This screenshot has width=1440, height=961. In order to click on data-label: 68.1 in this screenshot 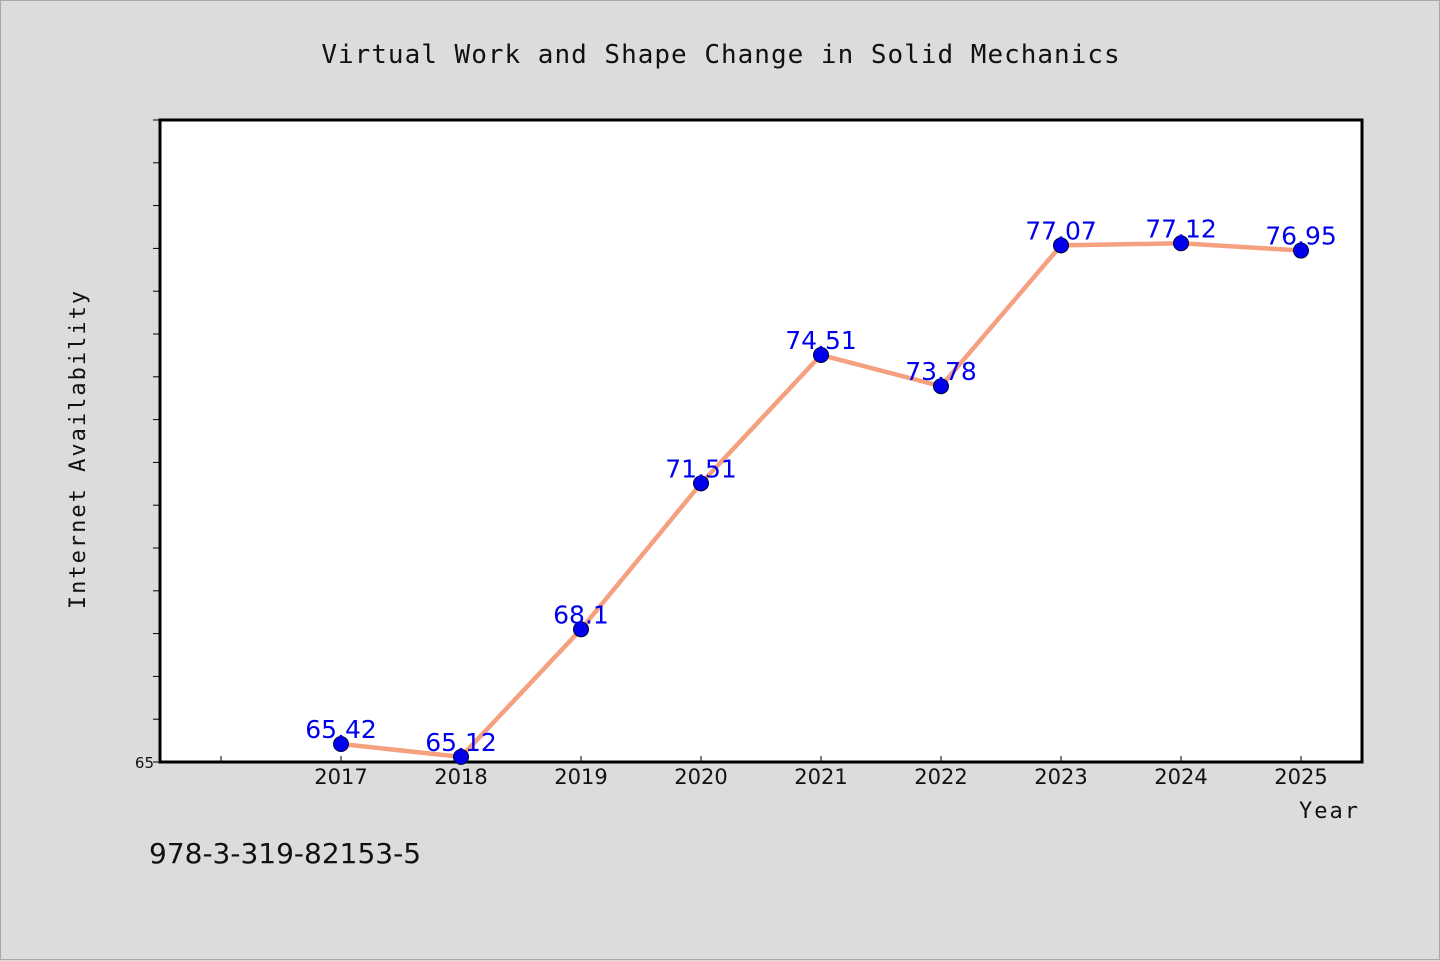, I will do `click(581, 614)`.